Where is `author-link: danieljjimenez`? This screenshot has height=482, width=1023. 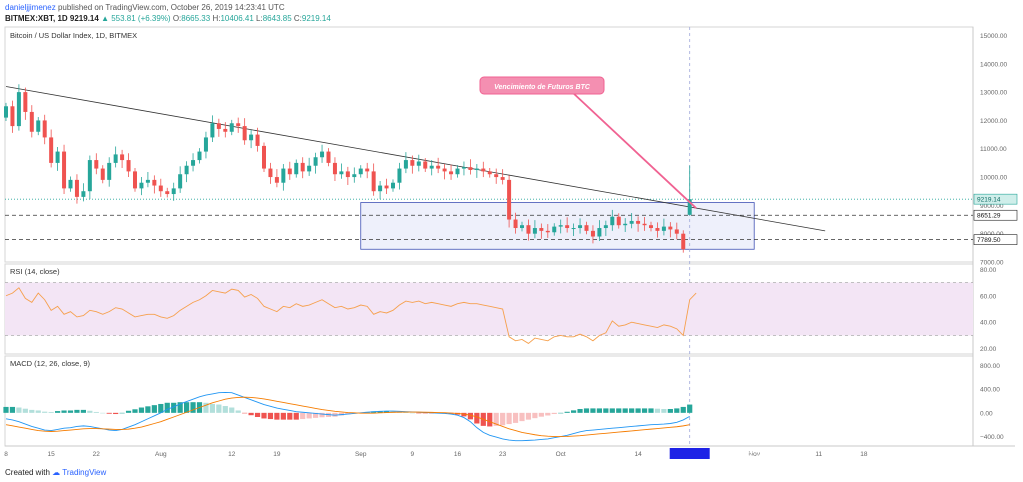
author-link: danieljjimenez is located at coordinates (30, 7).